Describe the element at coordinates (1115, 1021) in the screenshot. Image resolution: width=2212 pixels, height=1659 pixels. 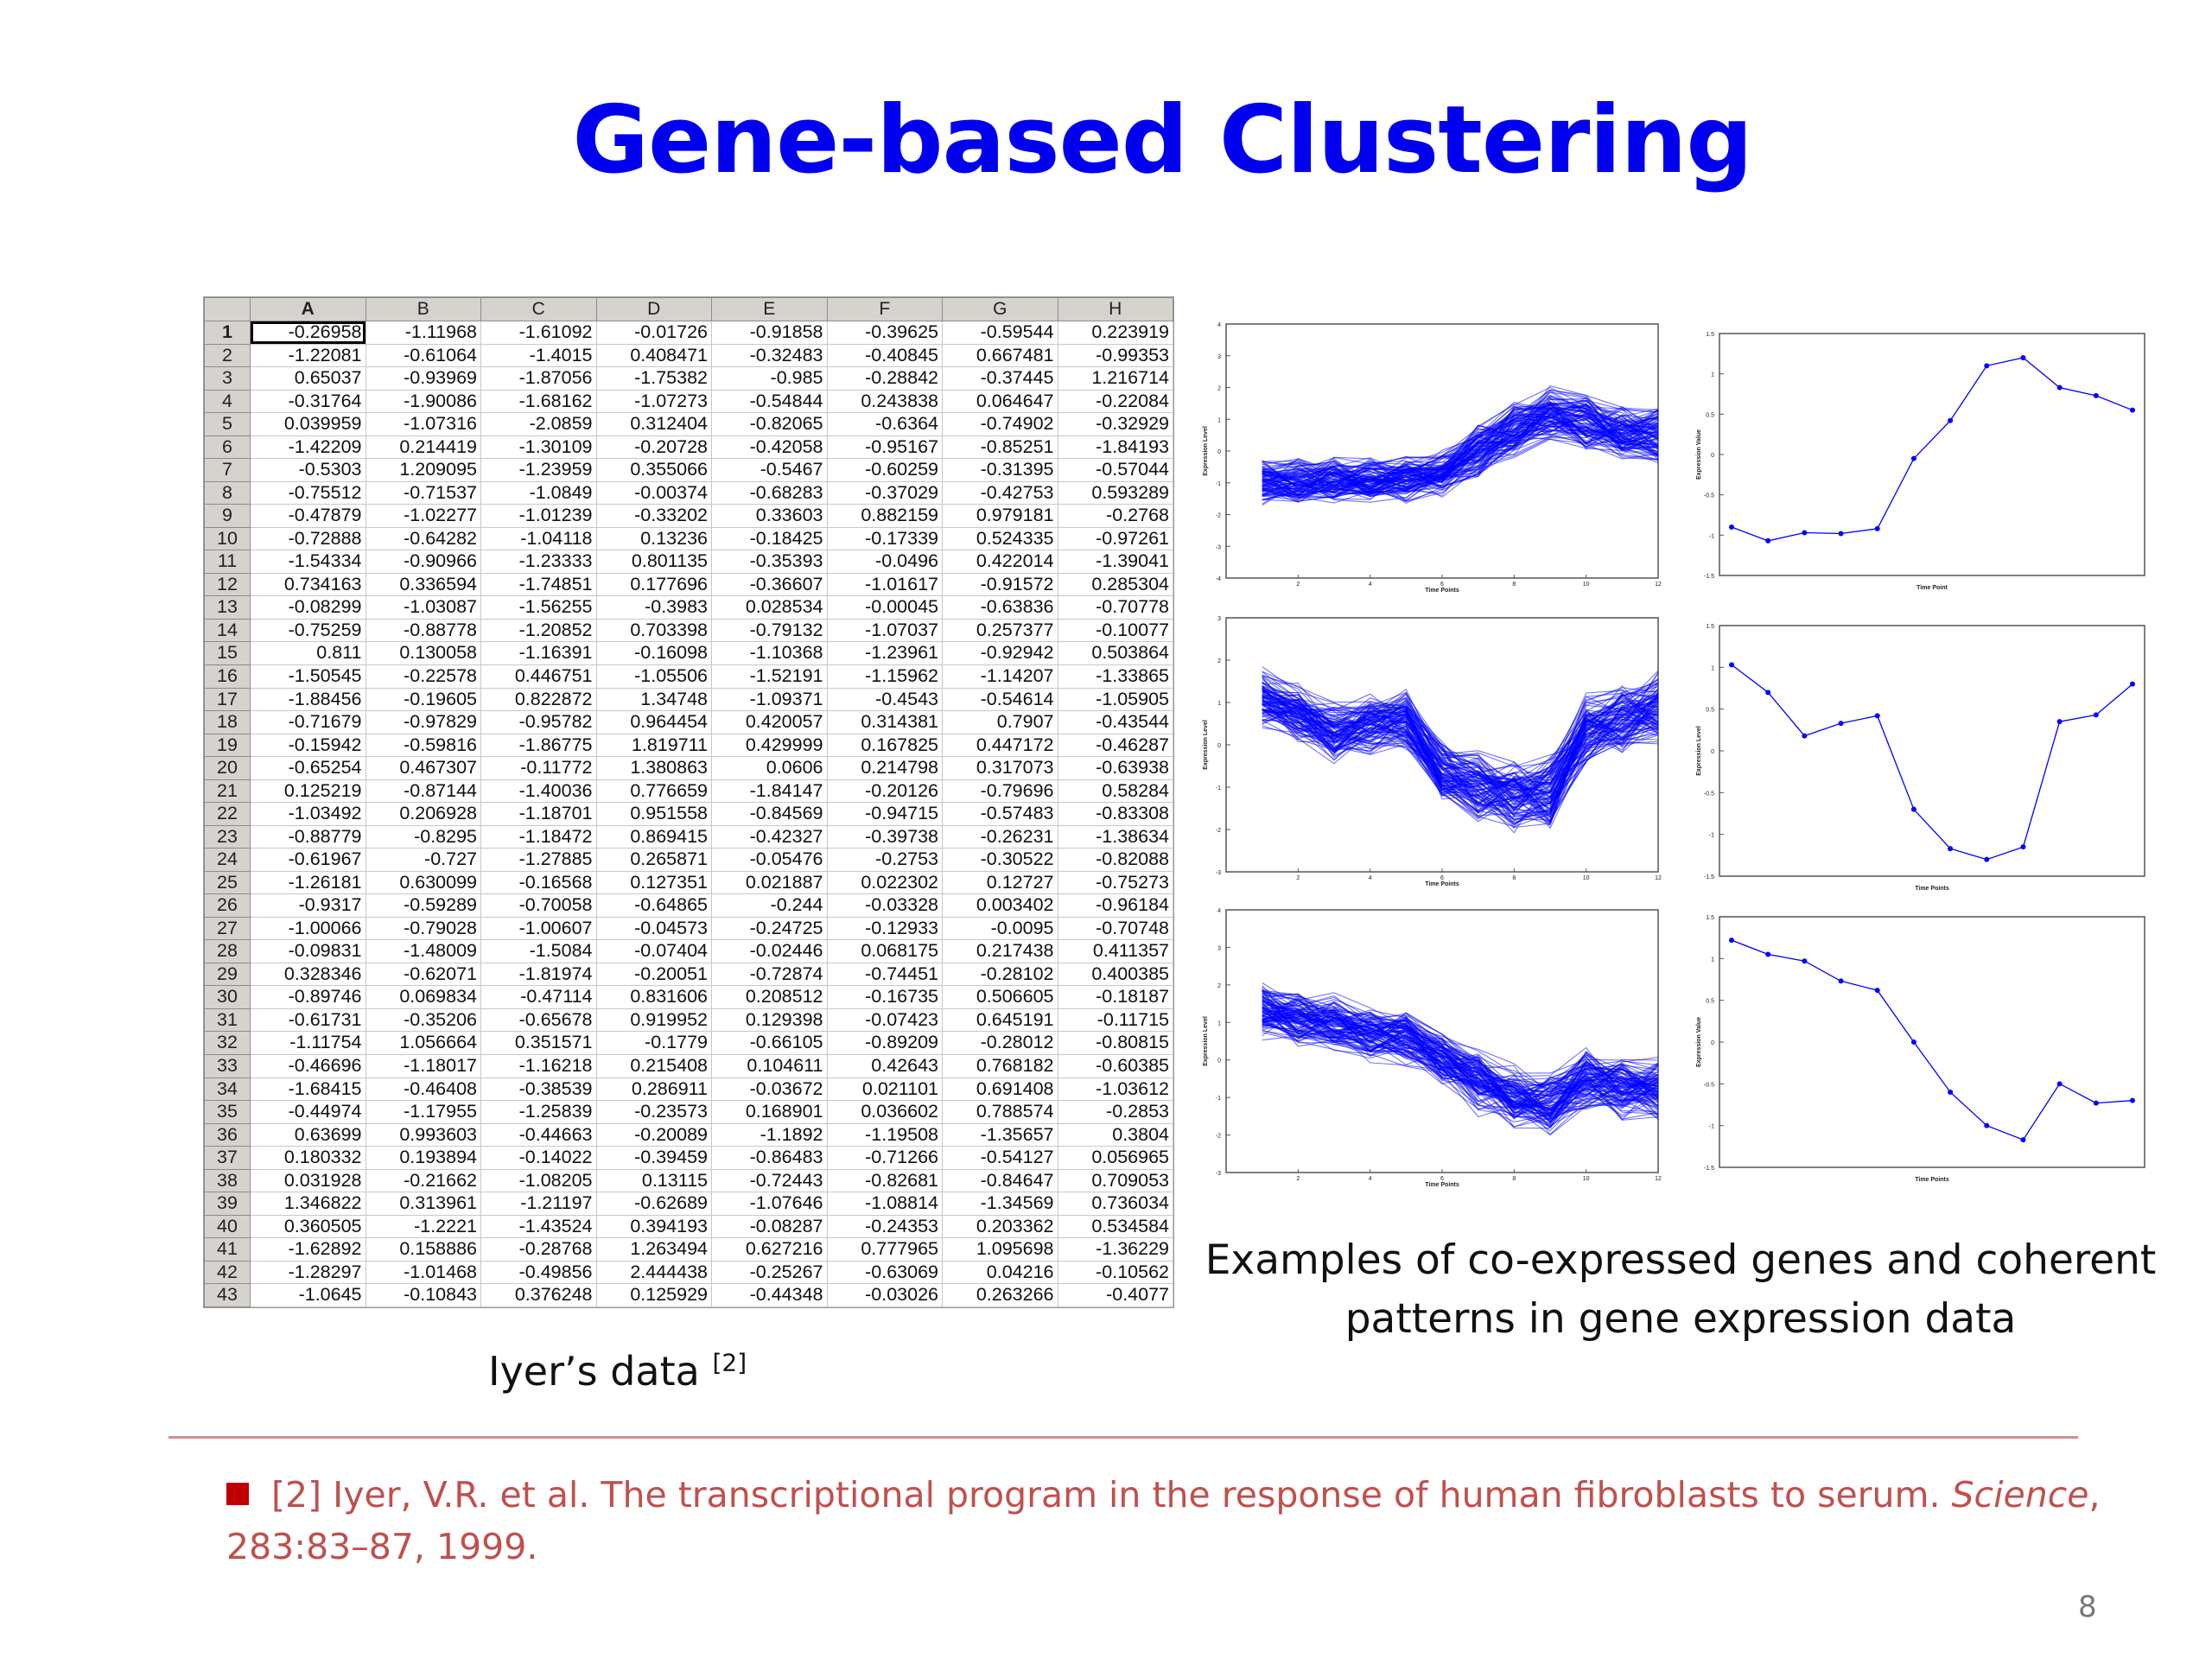
I see `cell: -0.11715` at that location.